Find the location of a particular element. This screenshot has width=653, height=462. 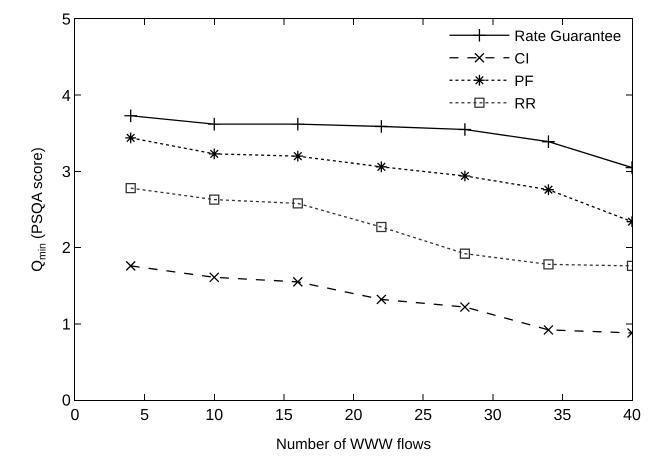

y-tick-label: 5 is located at coordinates (66, 20).